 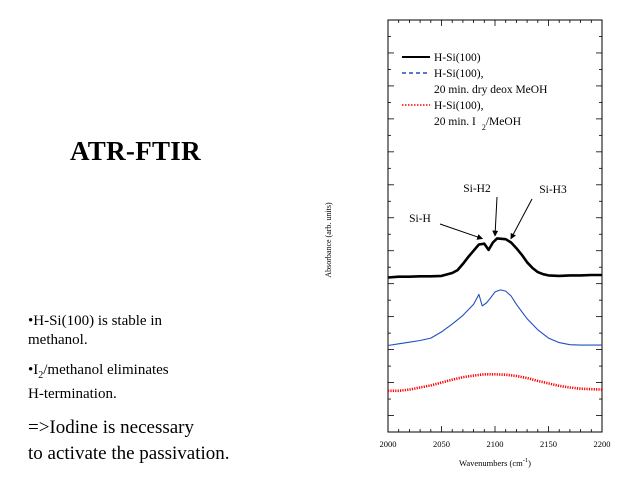 I want to click on legend-label-line2: 20 min. dry deox MeOH, so click(x=490, y=90).